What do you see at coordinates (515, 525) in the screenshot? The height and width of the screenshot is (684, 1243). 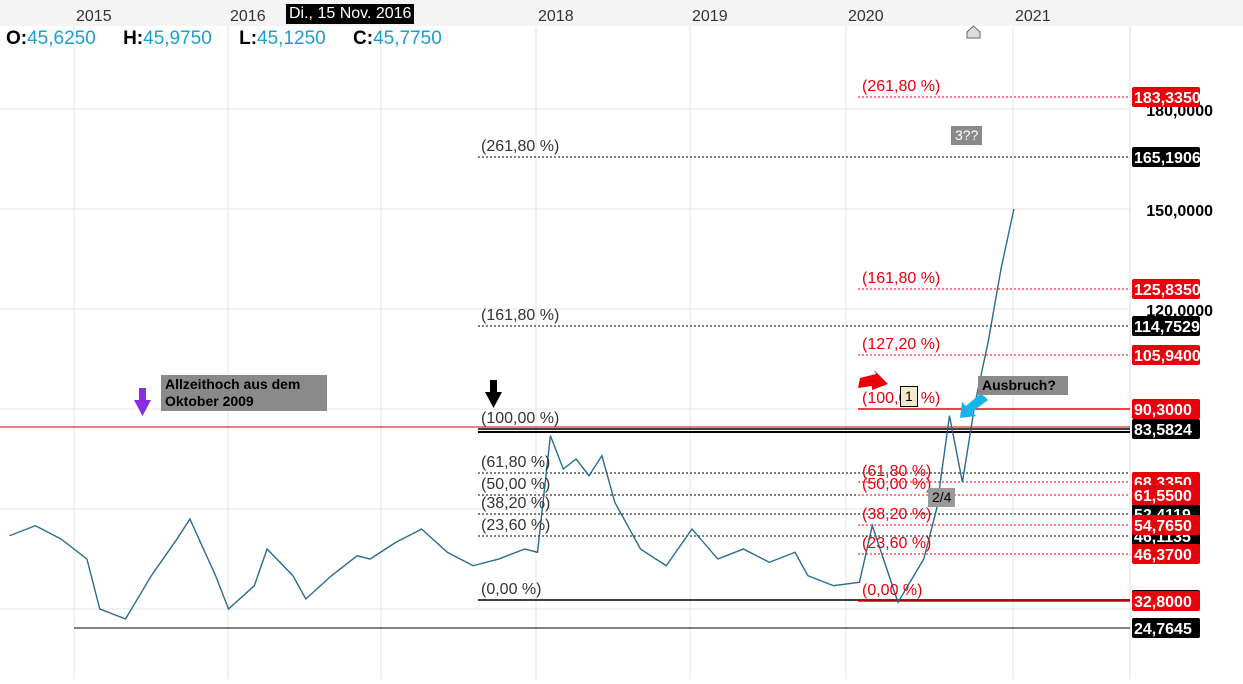 I see `black-fib-label: (23,60 %)` at bounding box center [515, 525].